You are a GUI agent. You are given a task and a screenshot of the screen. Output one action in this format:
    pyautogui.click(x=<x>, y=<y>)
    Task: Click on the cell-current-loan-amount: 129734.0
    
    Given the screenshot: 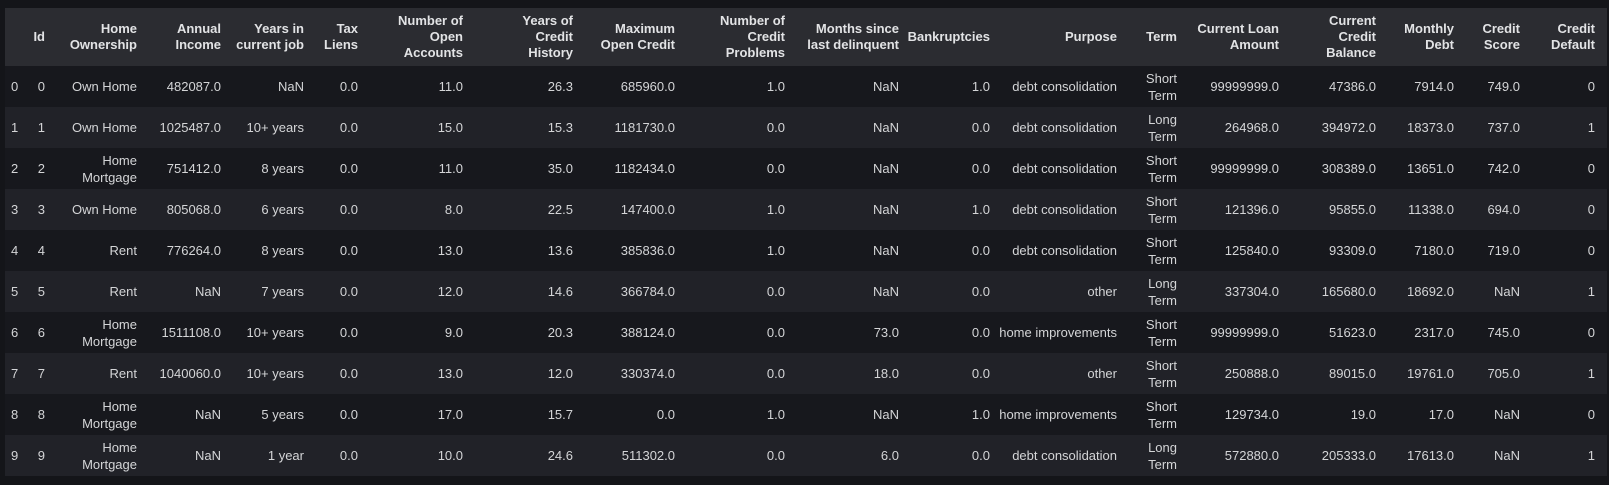 What is the action you would take?
    pyautogui.click(x=1251, y=414)
    